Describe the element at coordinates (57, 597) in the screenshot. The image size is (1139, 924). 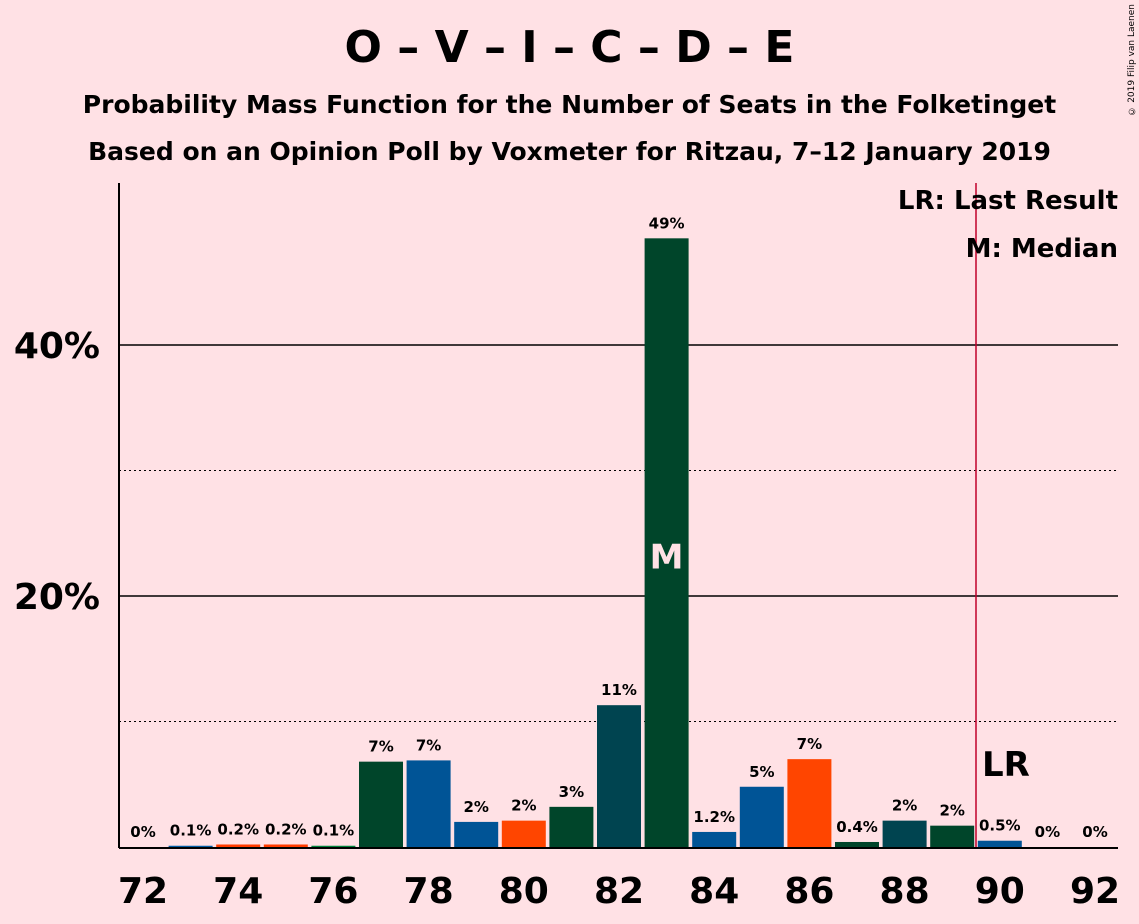
I see `y-tick-label: 20%` at that location.